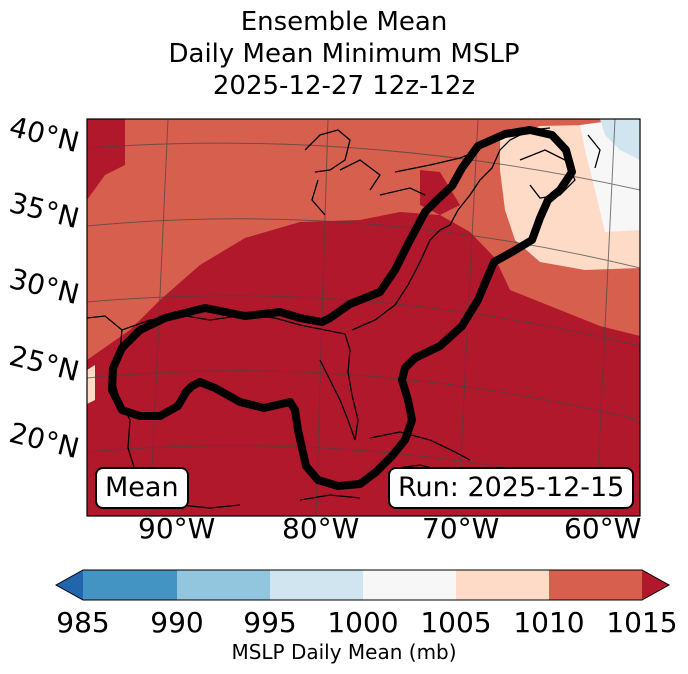  Describe the element at coordinates (344, 54) in the screenshot. I see `title-line-2: Daily Mean Minimum MSLP` at that location.